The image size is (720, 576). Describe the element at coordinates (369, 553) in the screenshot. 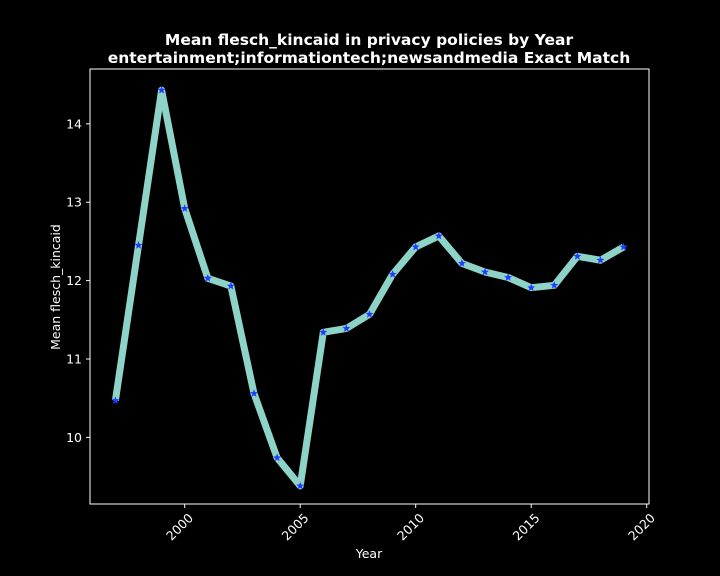

I see `x-axis-label: Year` at that location.